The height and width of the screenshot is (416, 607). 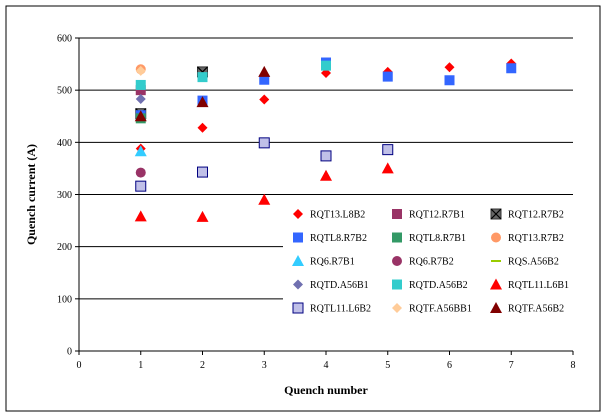 What do you see at coordinates (31, 194) in the screenshot?
I see `y-axis-title: Quench current (A)` at bounding box center [31, 194].